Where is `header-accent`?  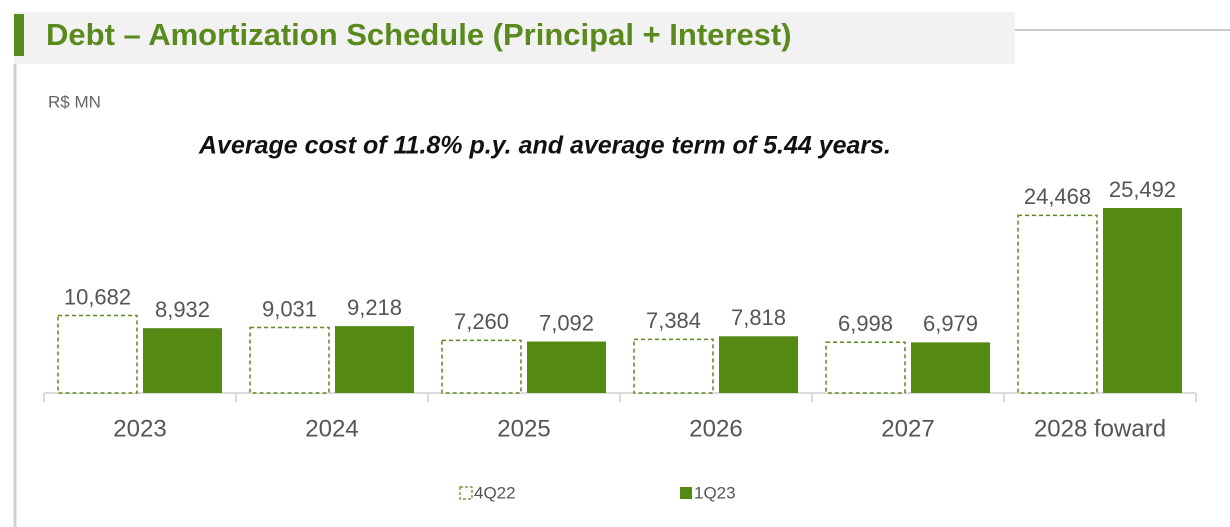
header-accent is located at coordinates (19, 35).